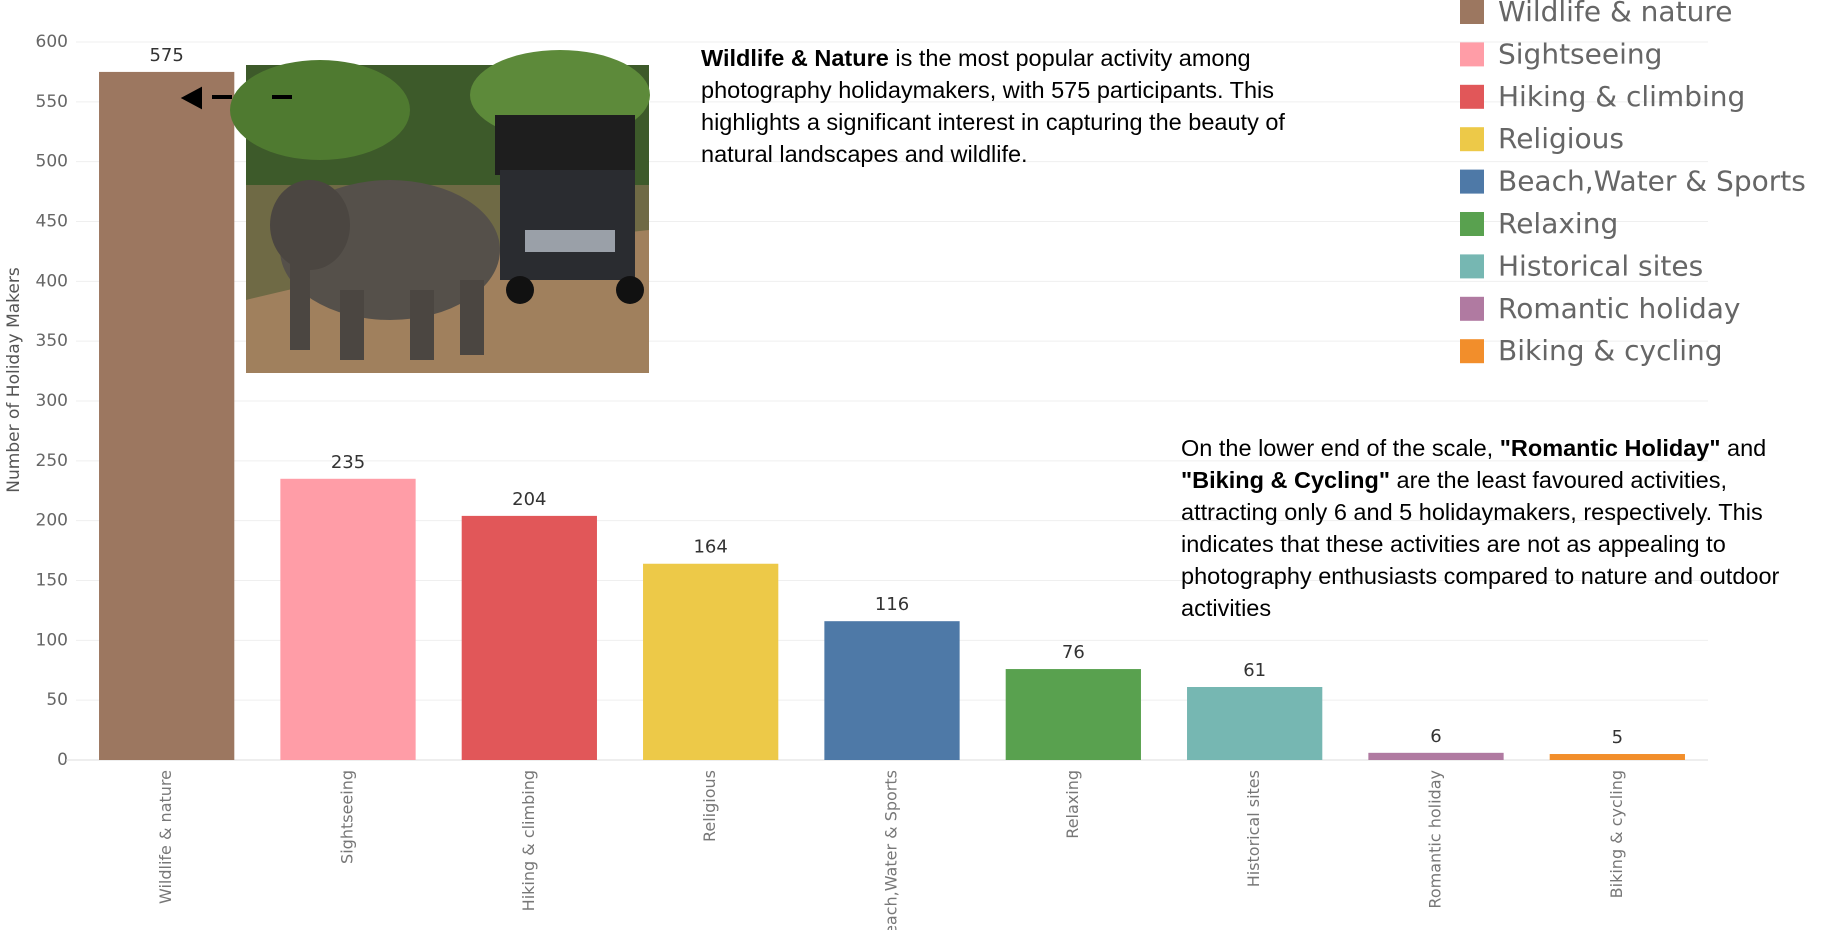  What do you see at coordinates (236, 98) in the screenshot?
I see `arrow` at bounding box center [236, 98].